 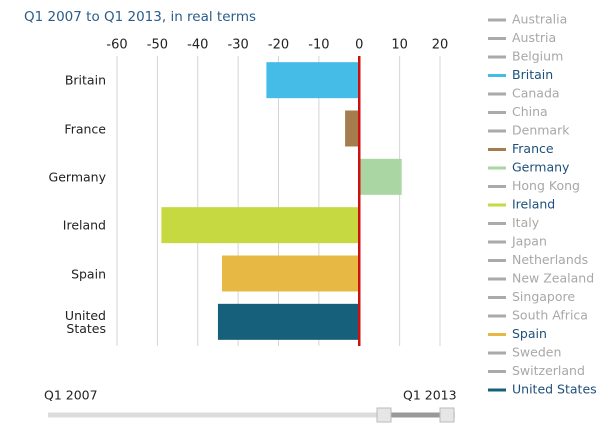 What do you see at coordinates (197, 45) in the screenshot?
I see `x-tick-label: -40` at bounding box center [197, 45].